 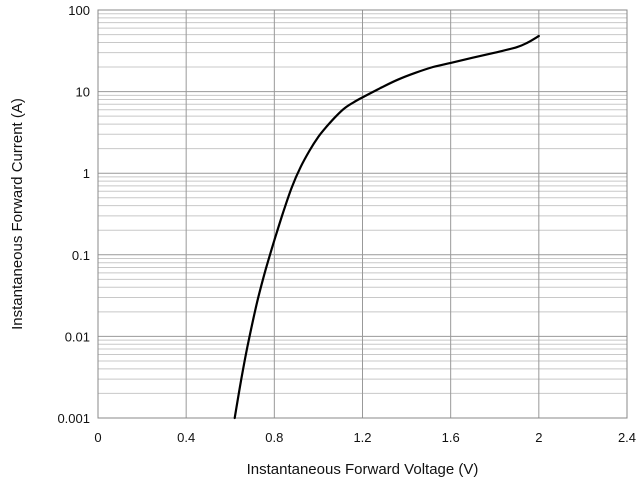 I want to click on y-axis-label: Instantaneous Forward Current (A), so click(x=17, y=214).